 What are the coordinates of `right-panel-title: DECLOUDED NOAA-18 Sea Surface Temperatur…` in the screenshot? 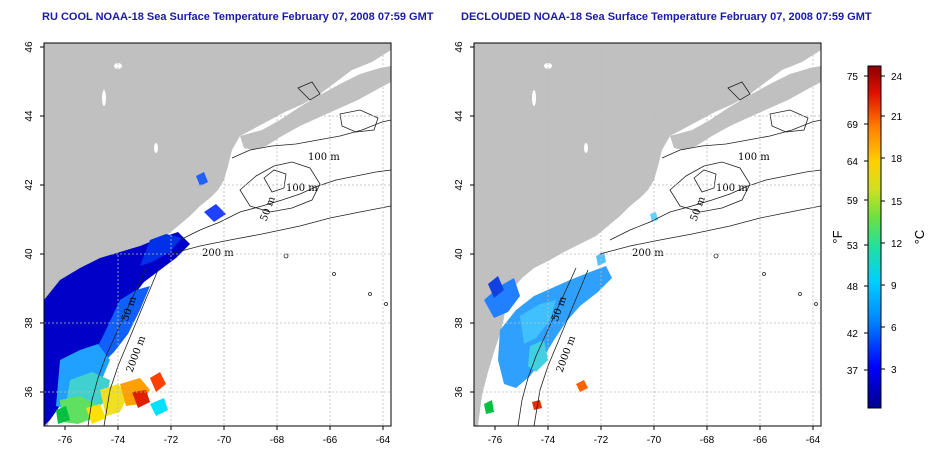 It's located at (666, 17).